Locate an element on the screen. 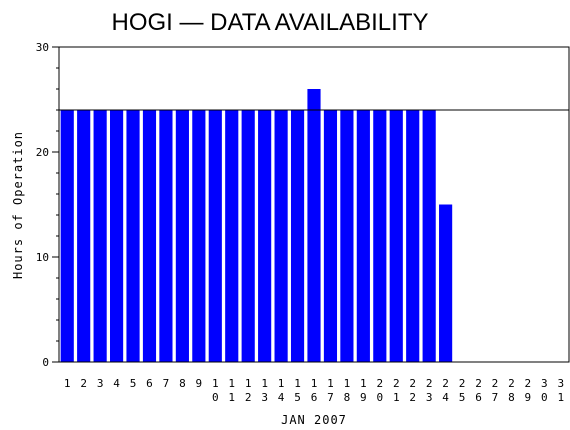 The image size is (570, 430). y-tick-label: 10 is located at coordinates (42, 257).